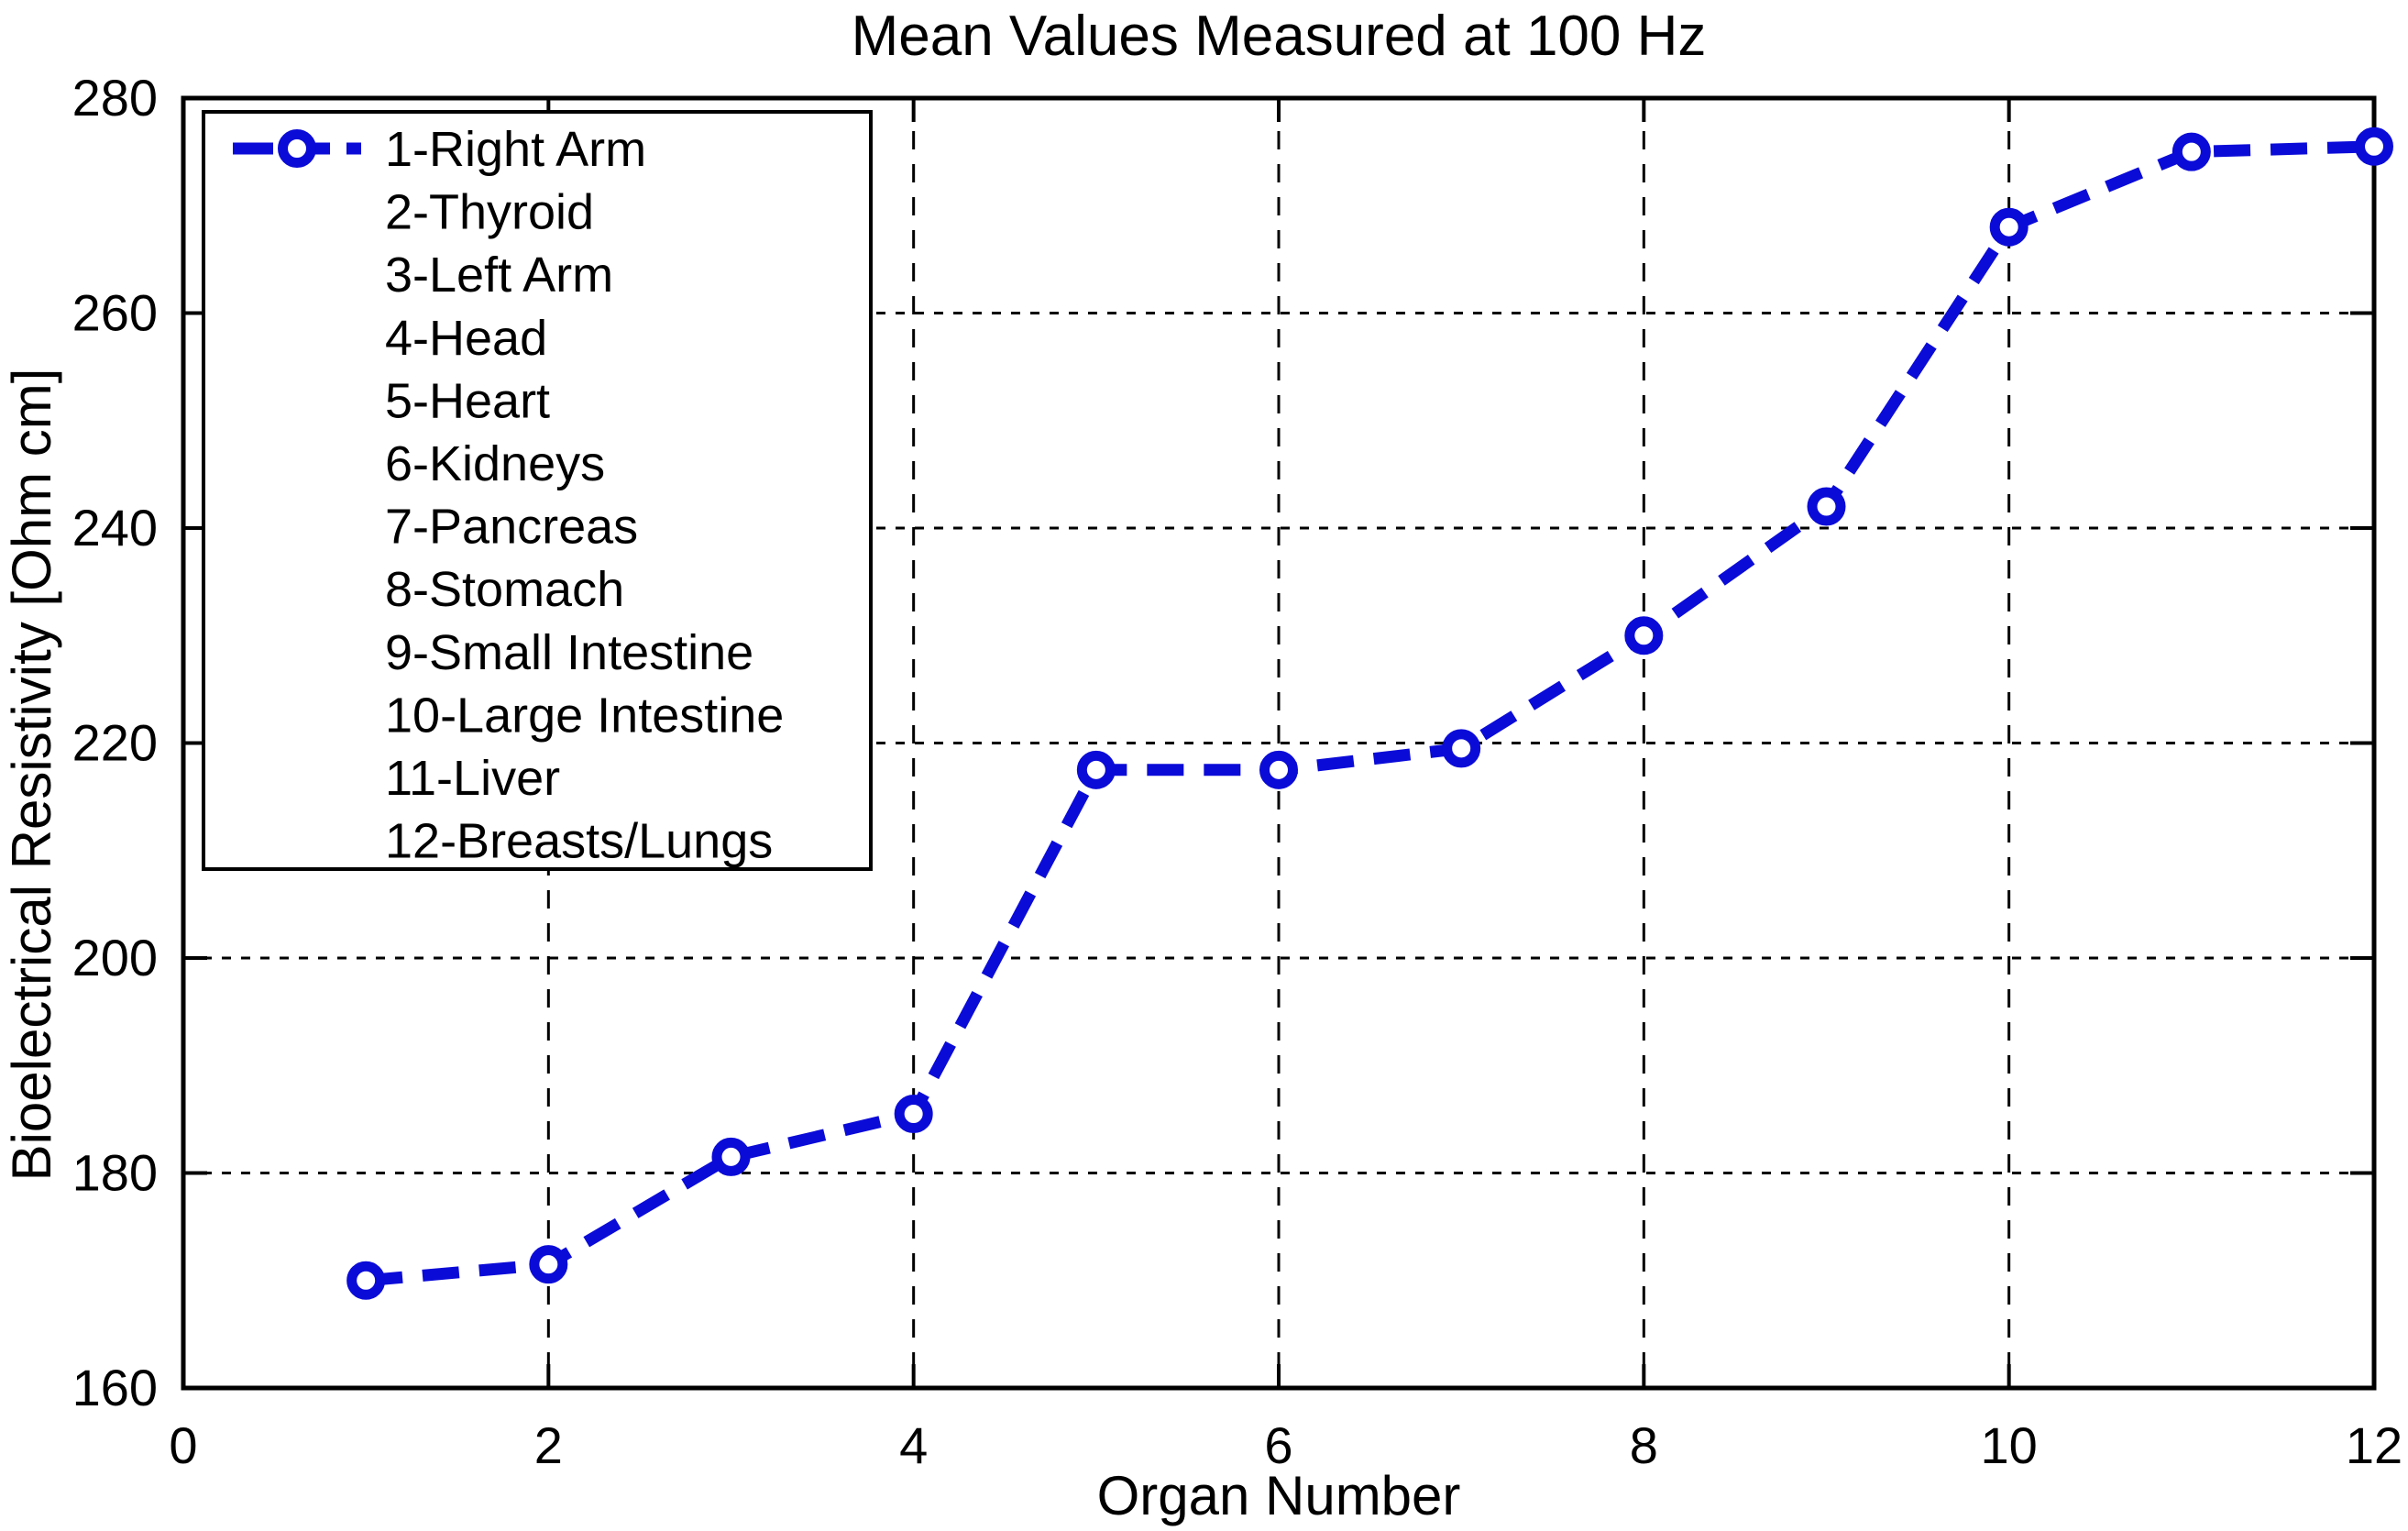  What do you see at coordinates (504, 590) in the screenshot?
I see `legend-item-label: 8-Stomach` at bounding box center [504, 590].